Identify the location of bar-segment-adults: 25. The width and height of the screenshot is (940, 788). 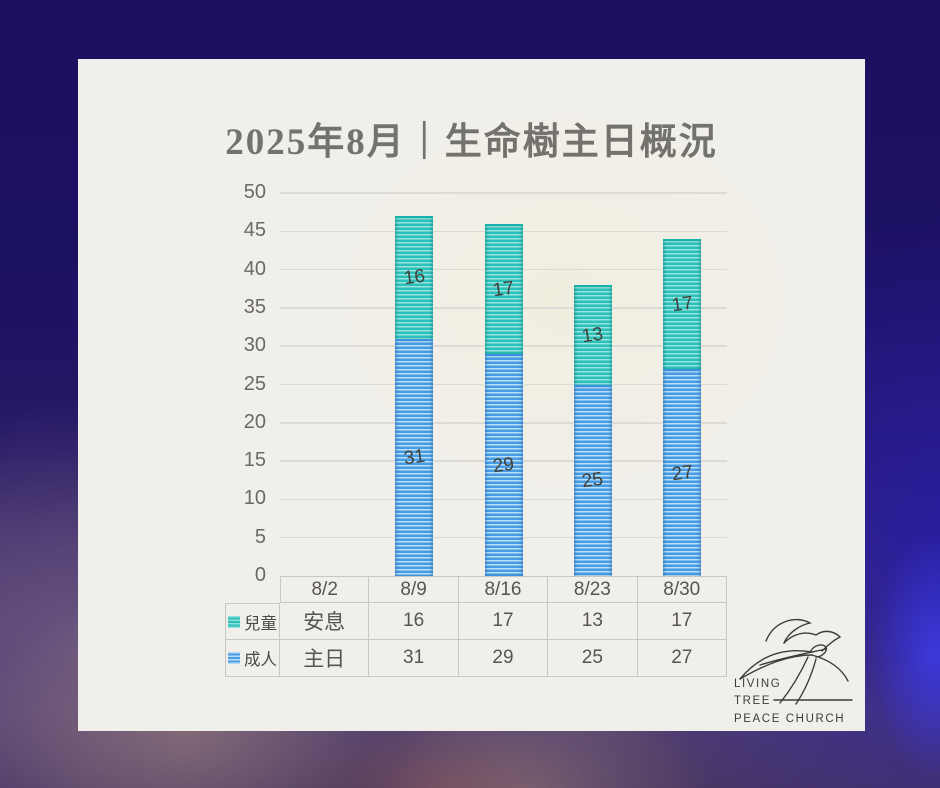
(592, 480).